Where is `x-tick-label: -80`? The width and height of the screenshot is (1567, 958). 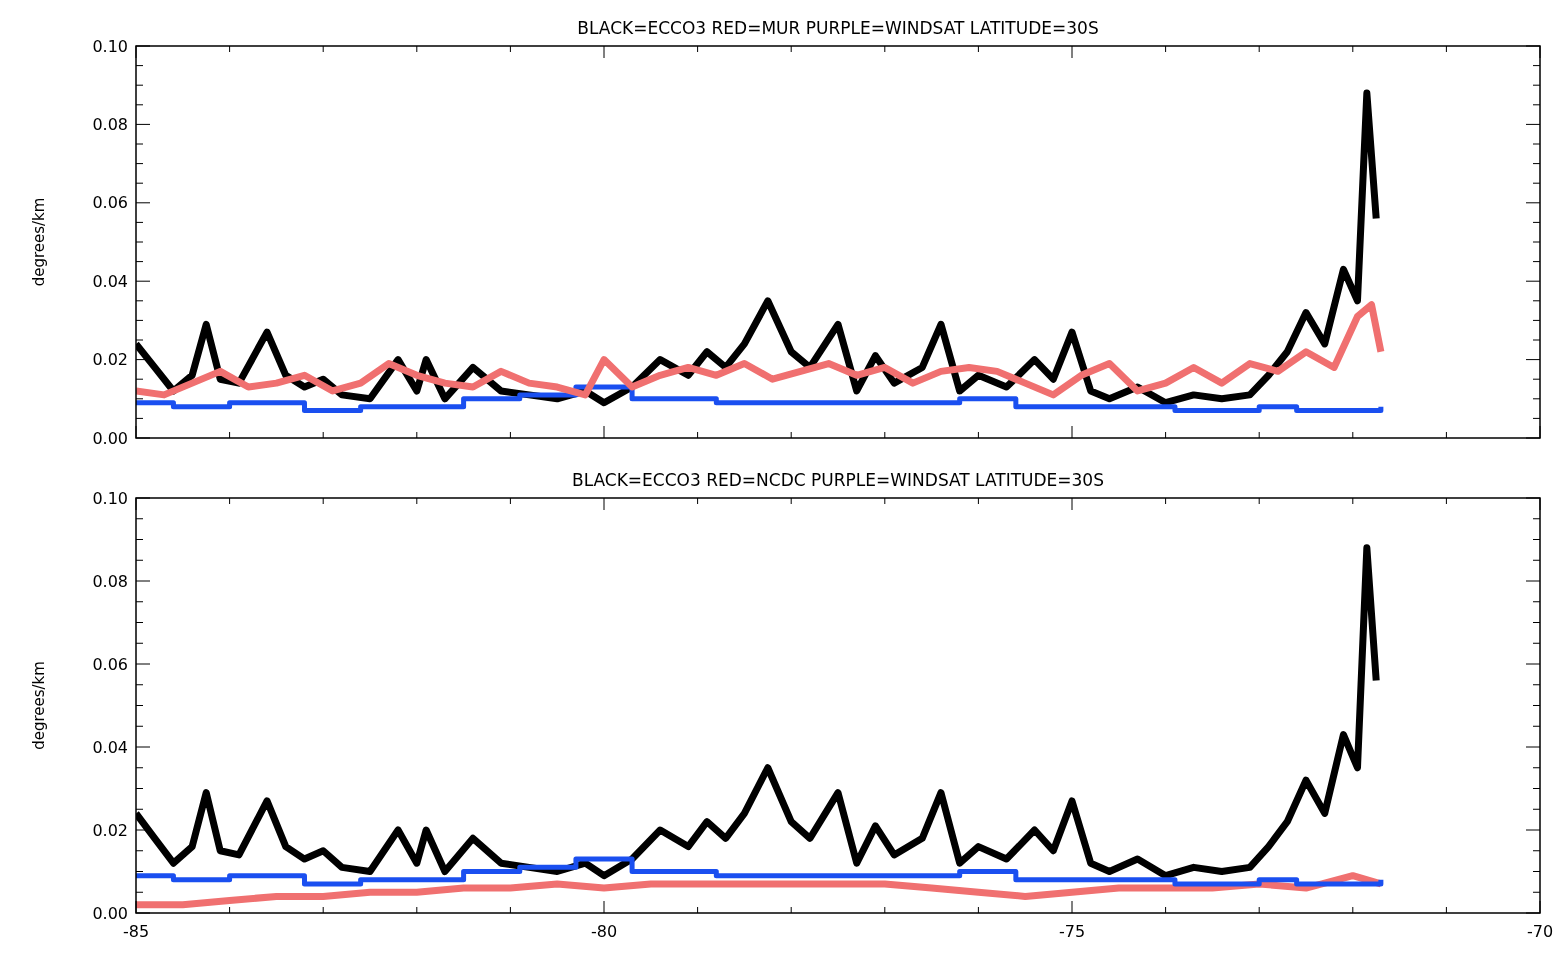
x-tick-label: -80 is located at coordinates (604, 931).